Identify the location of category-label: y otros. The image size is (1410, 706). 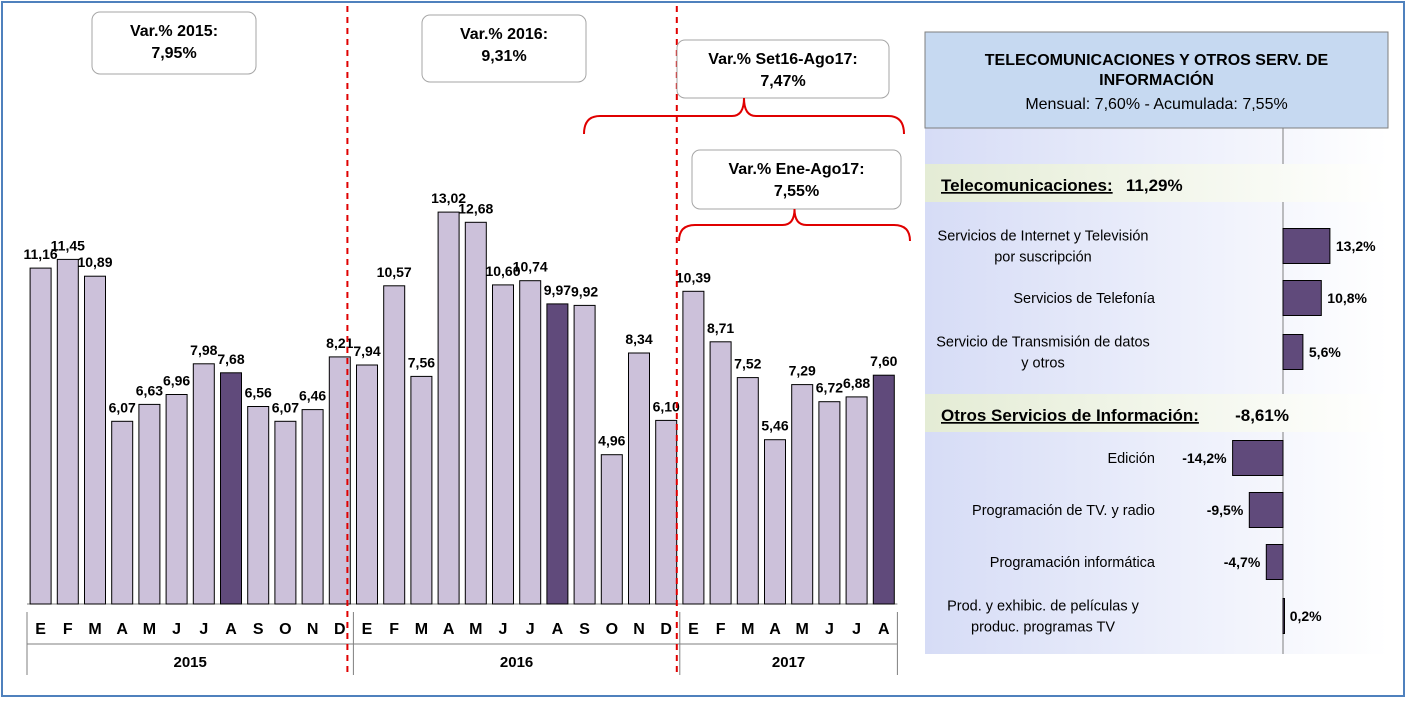
(1043, 364).